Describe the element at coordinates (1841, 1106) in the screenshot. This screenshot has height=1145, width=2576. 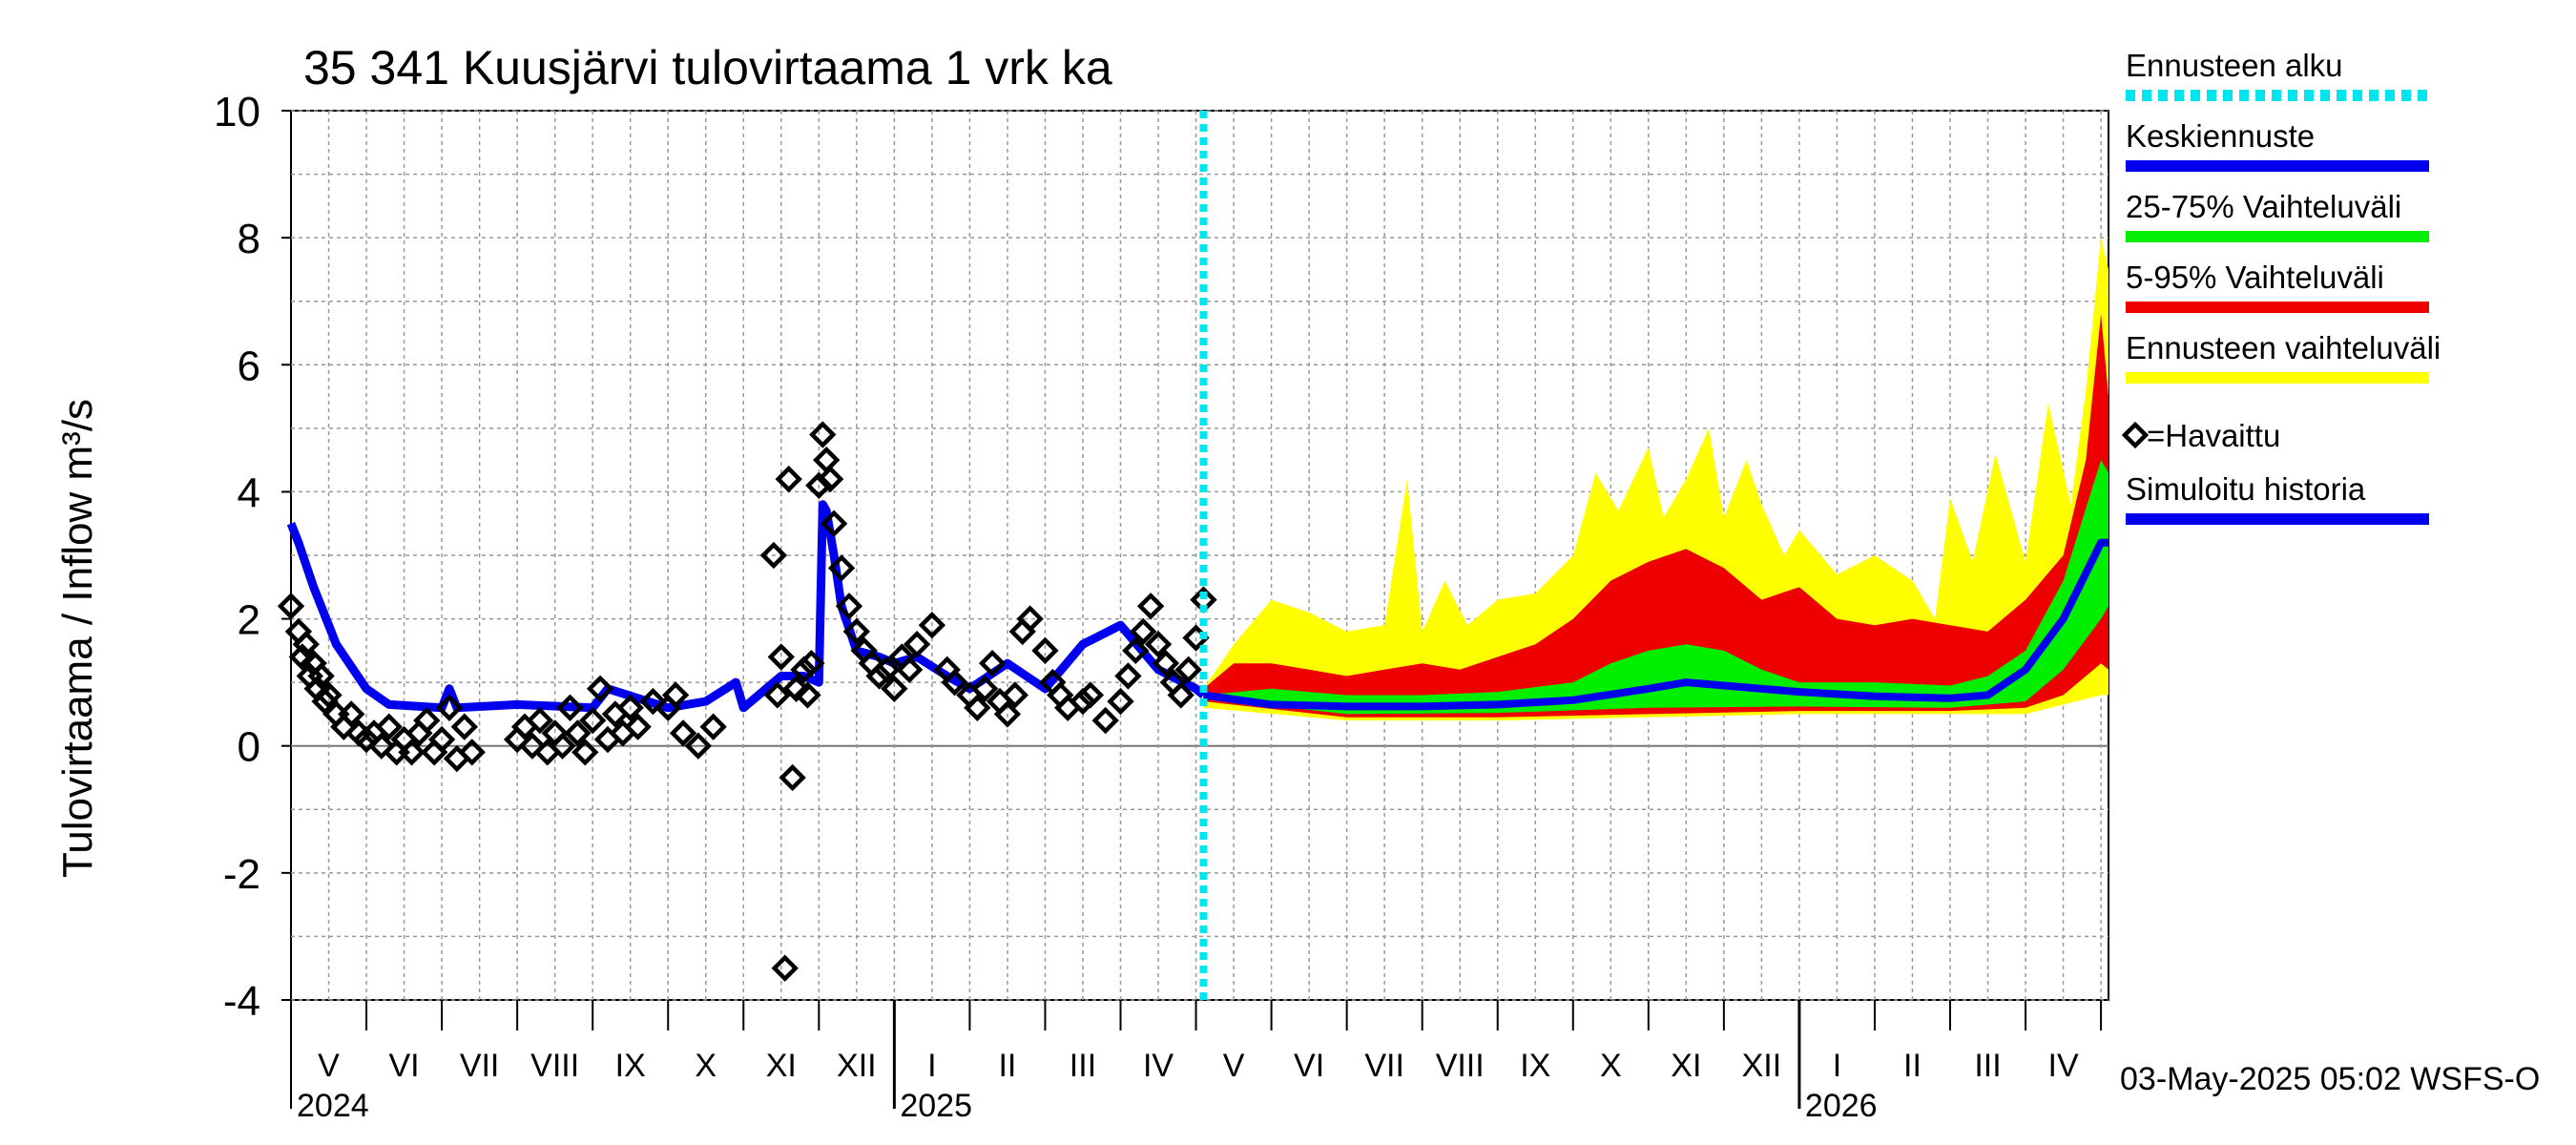
I see `year-label: 2026` at that location.